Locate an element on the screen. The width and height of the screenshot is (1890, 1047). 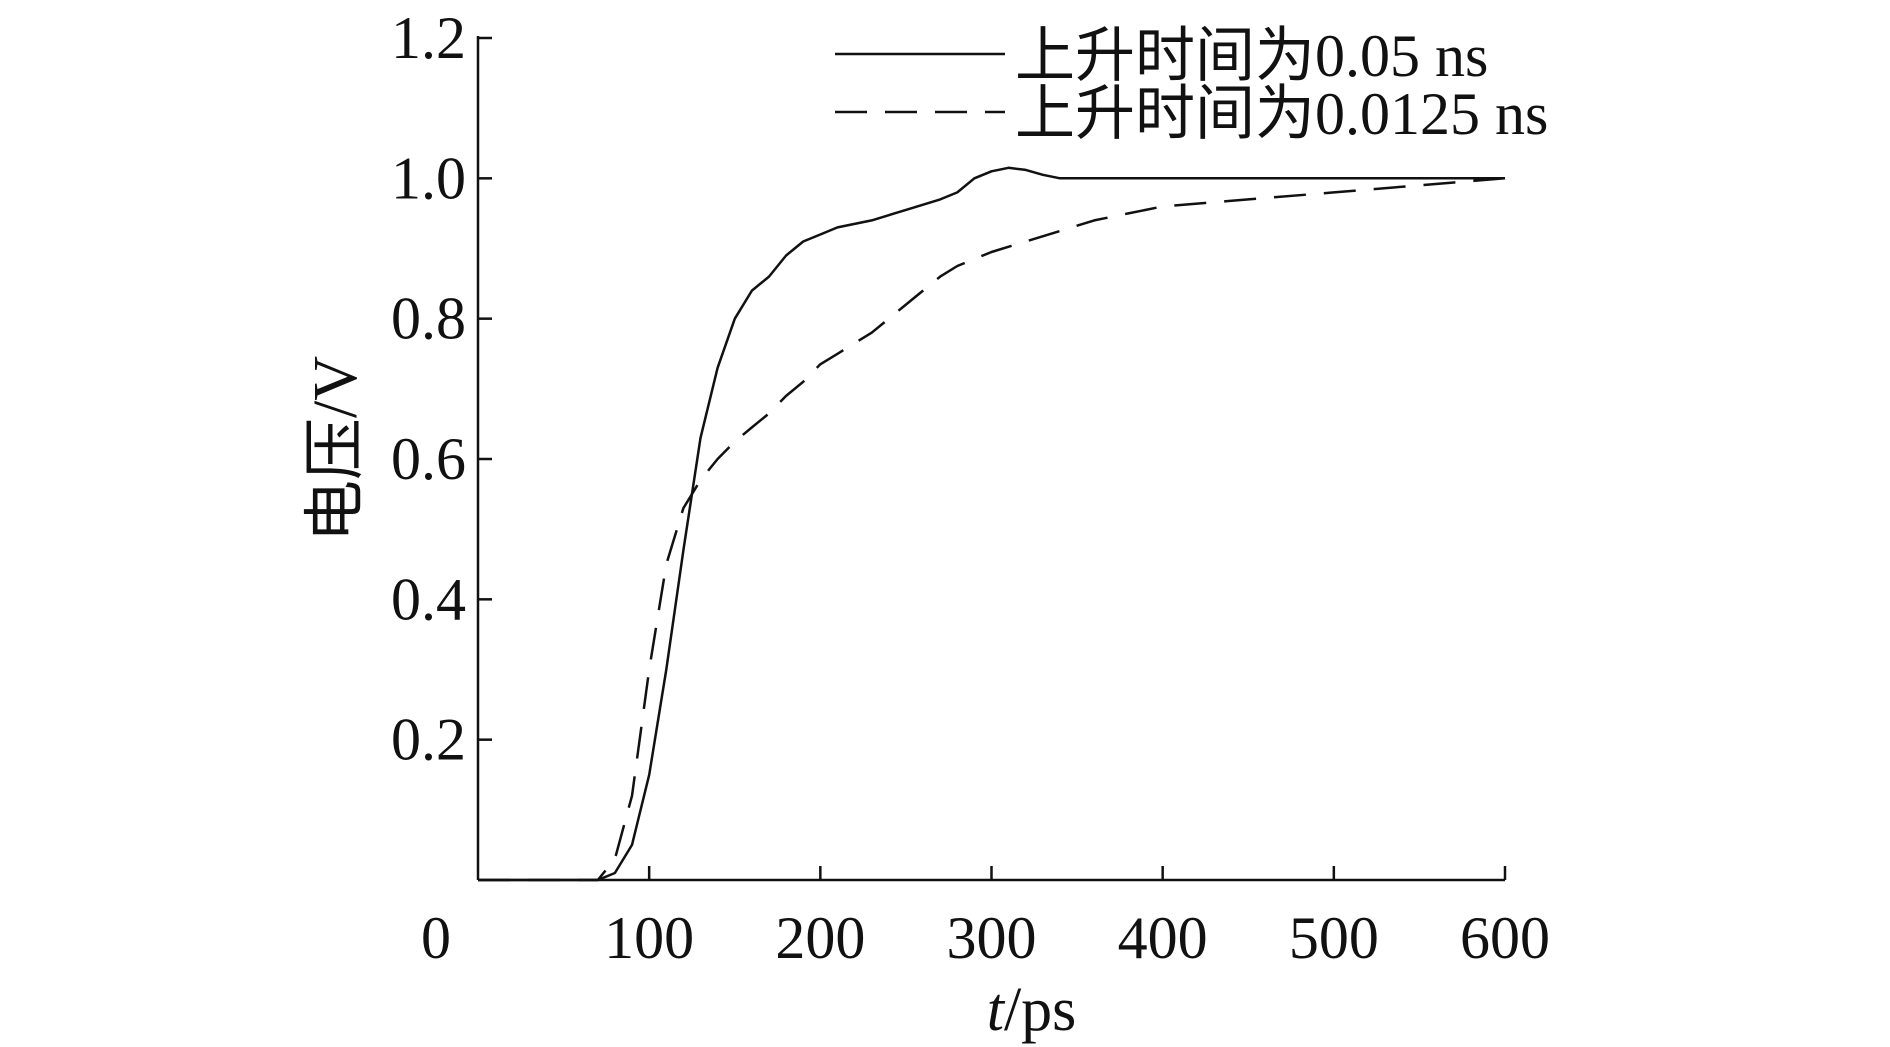
x-ticks: 0 100 200 300 400 500 600 is located at coordinates (985, 918).